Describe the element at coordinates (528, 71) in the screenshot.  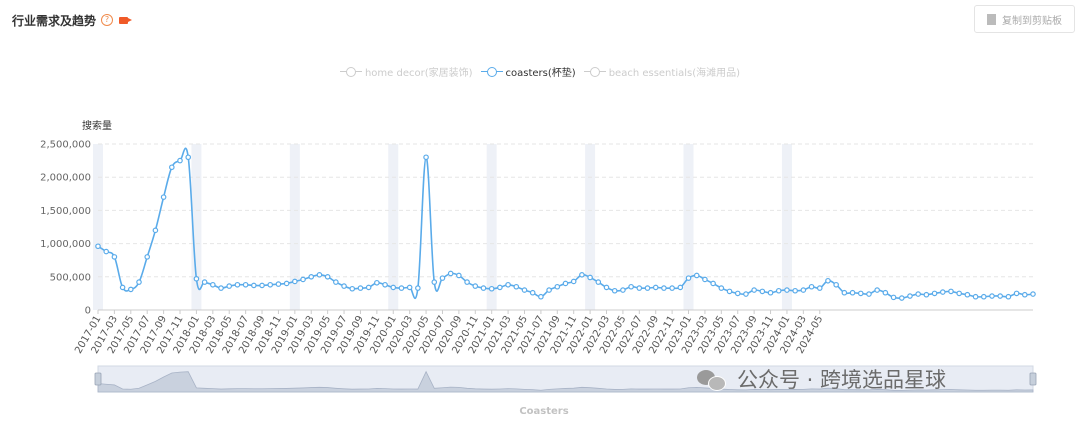
I see `legend-item-coasters: coasters(杯垫)` at that location.